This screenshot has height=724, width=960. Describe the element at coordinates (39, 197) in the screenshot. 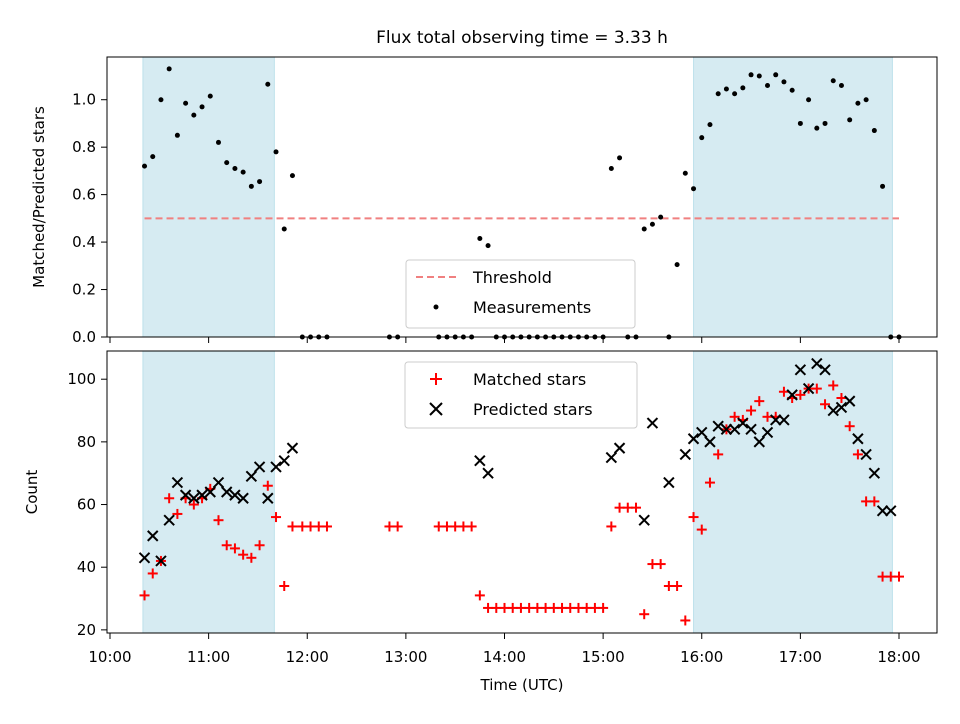

I see `ratio-y-axis-label: Matched/Predicted stars` at that location.